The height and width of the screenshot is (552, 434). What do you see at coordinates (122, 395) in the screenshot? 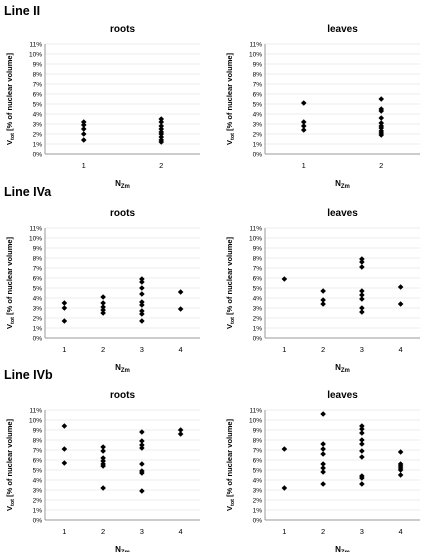
I see `chart-title: roots` at bounding box center [122, 395].